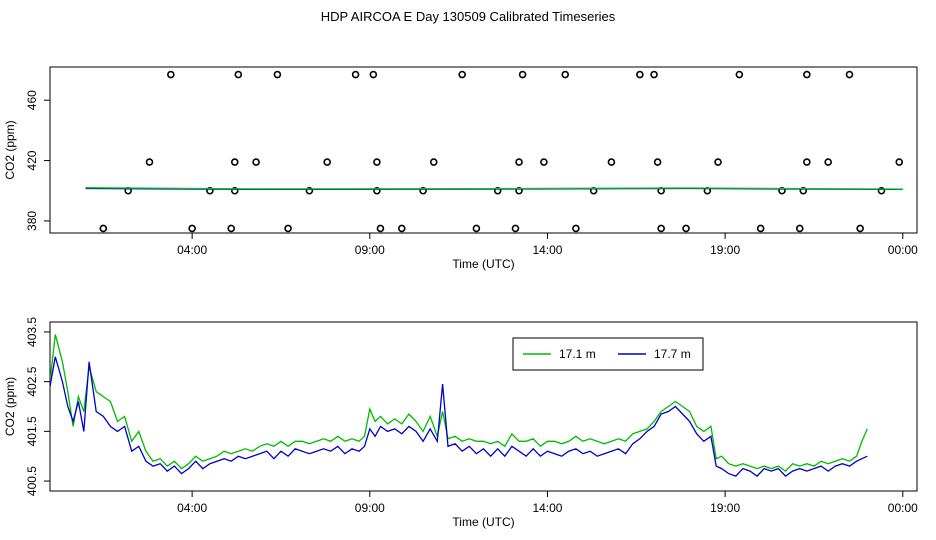 This screenshot has width=936, height=540. What do you see at coordinates (32, 431) in the screenshot?
I see `y-tick-label: 401.5` at bounding box center [32, 431].